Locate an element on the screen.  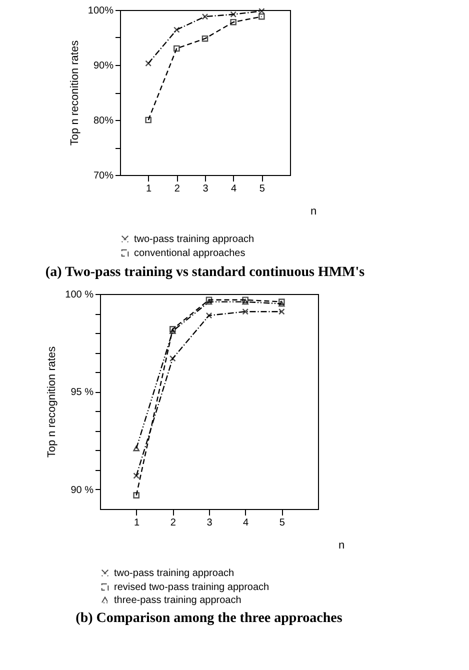
y-axis-title: Top n reconition rates is located at coordinates (74, 93).